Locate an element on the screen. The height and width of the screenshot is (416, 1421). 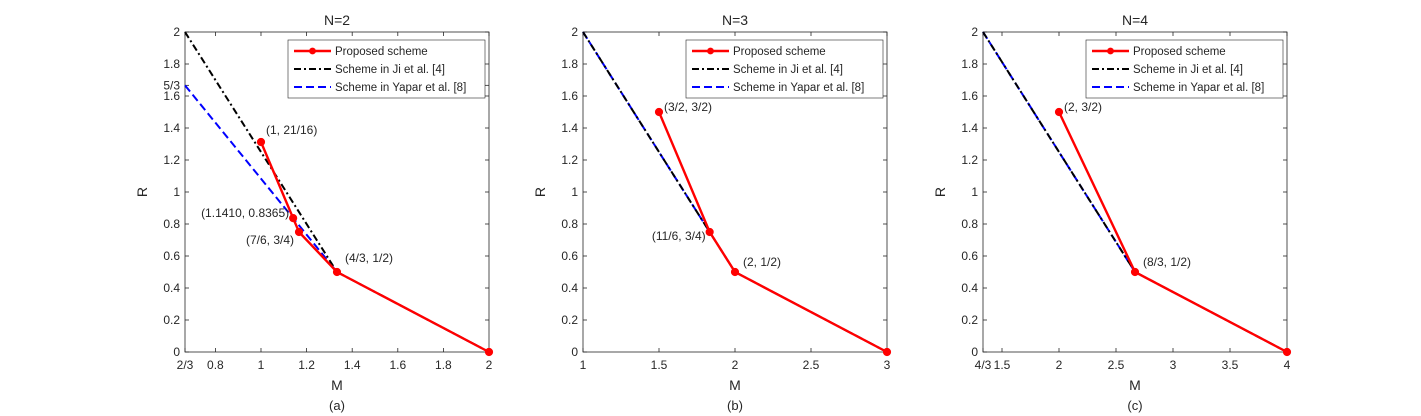
chart-title: N=2 is located at coordinates (337, 20).